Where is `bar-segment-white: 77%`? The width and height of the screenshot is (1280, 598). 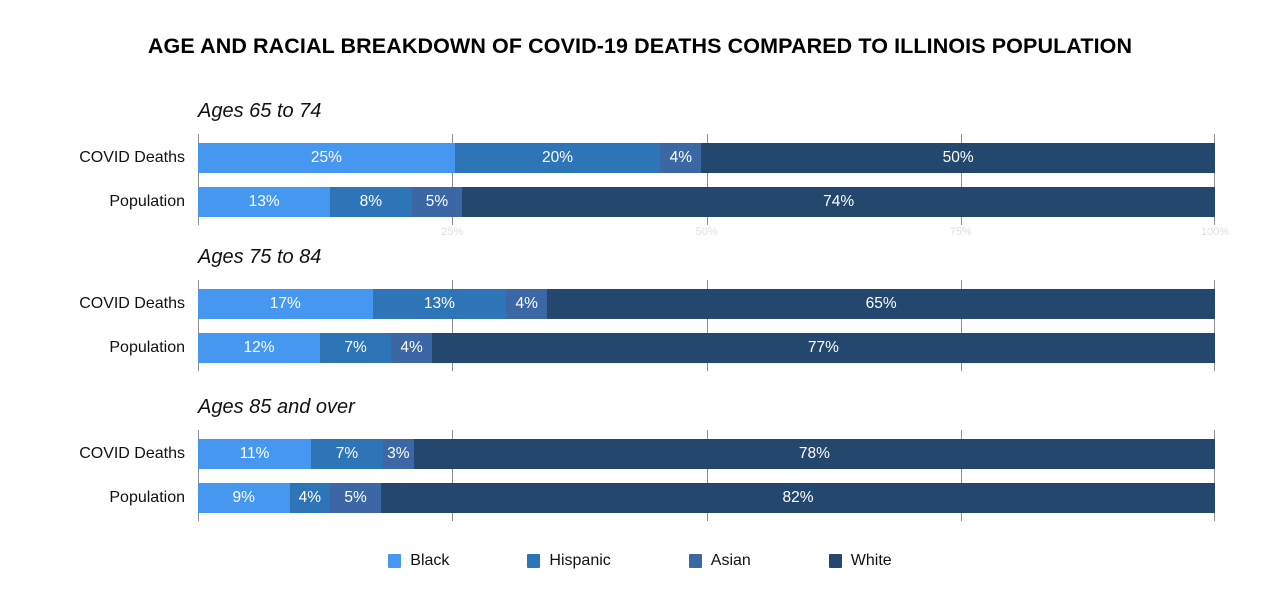
bar-segment-white: 77% is located at coordinates (823, 348).